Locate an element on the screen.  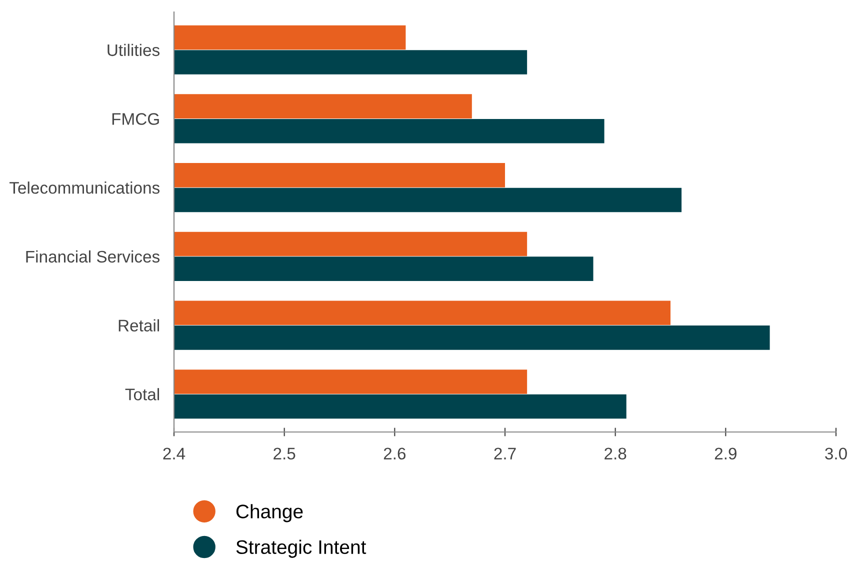
x-tick-label: 2.7 is located at coordinates (505, 454).